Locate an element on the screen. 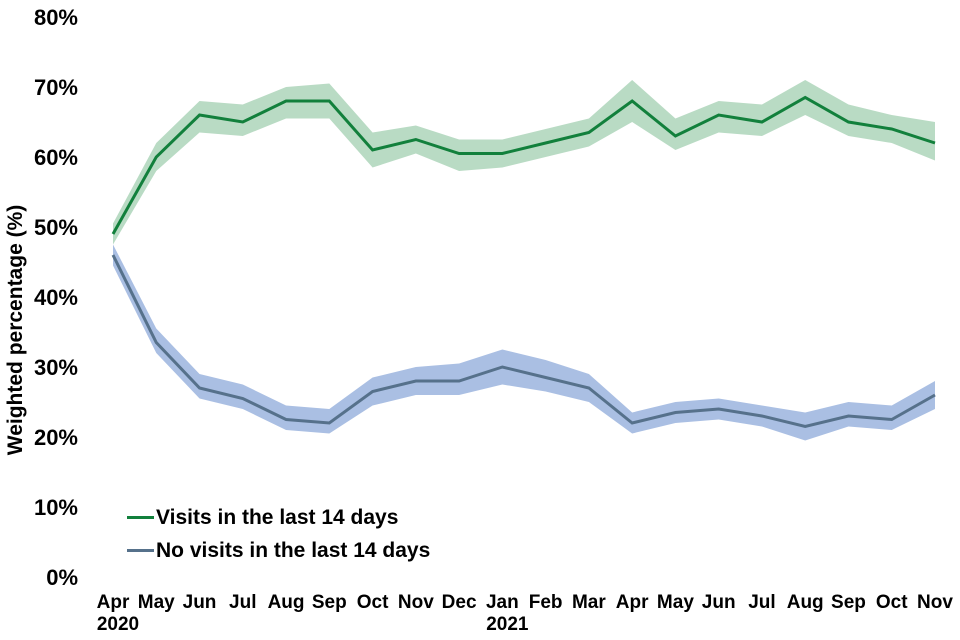 This screenshot has width=960, height=640. x-year-label: 2021 is located at coordinates (507, 624).